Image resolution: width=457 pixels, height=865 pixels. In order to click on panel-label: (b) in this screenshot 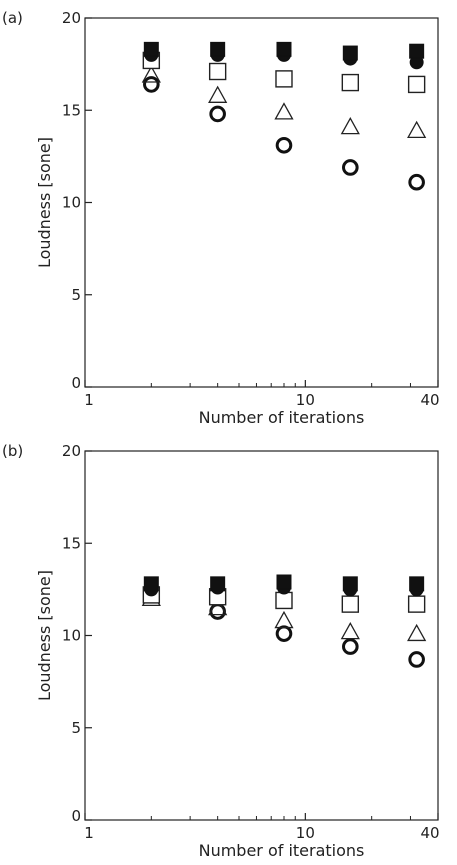, I will do `click(12, 451)`.